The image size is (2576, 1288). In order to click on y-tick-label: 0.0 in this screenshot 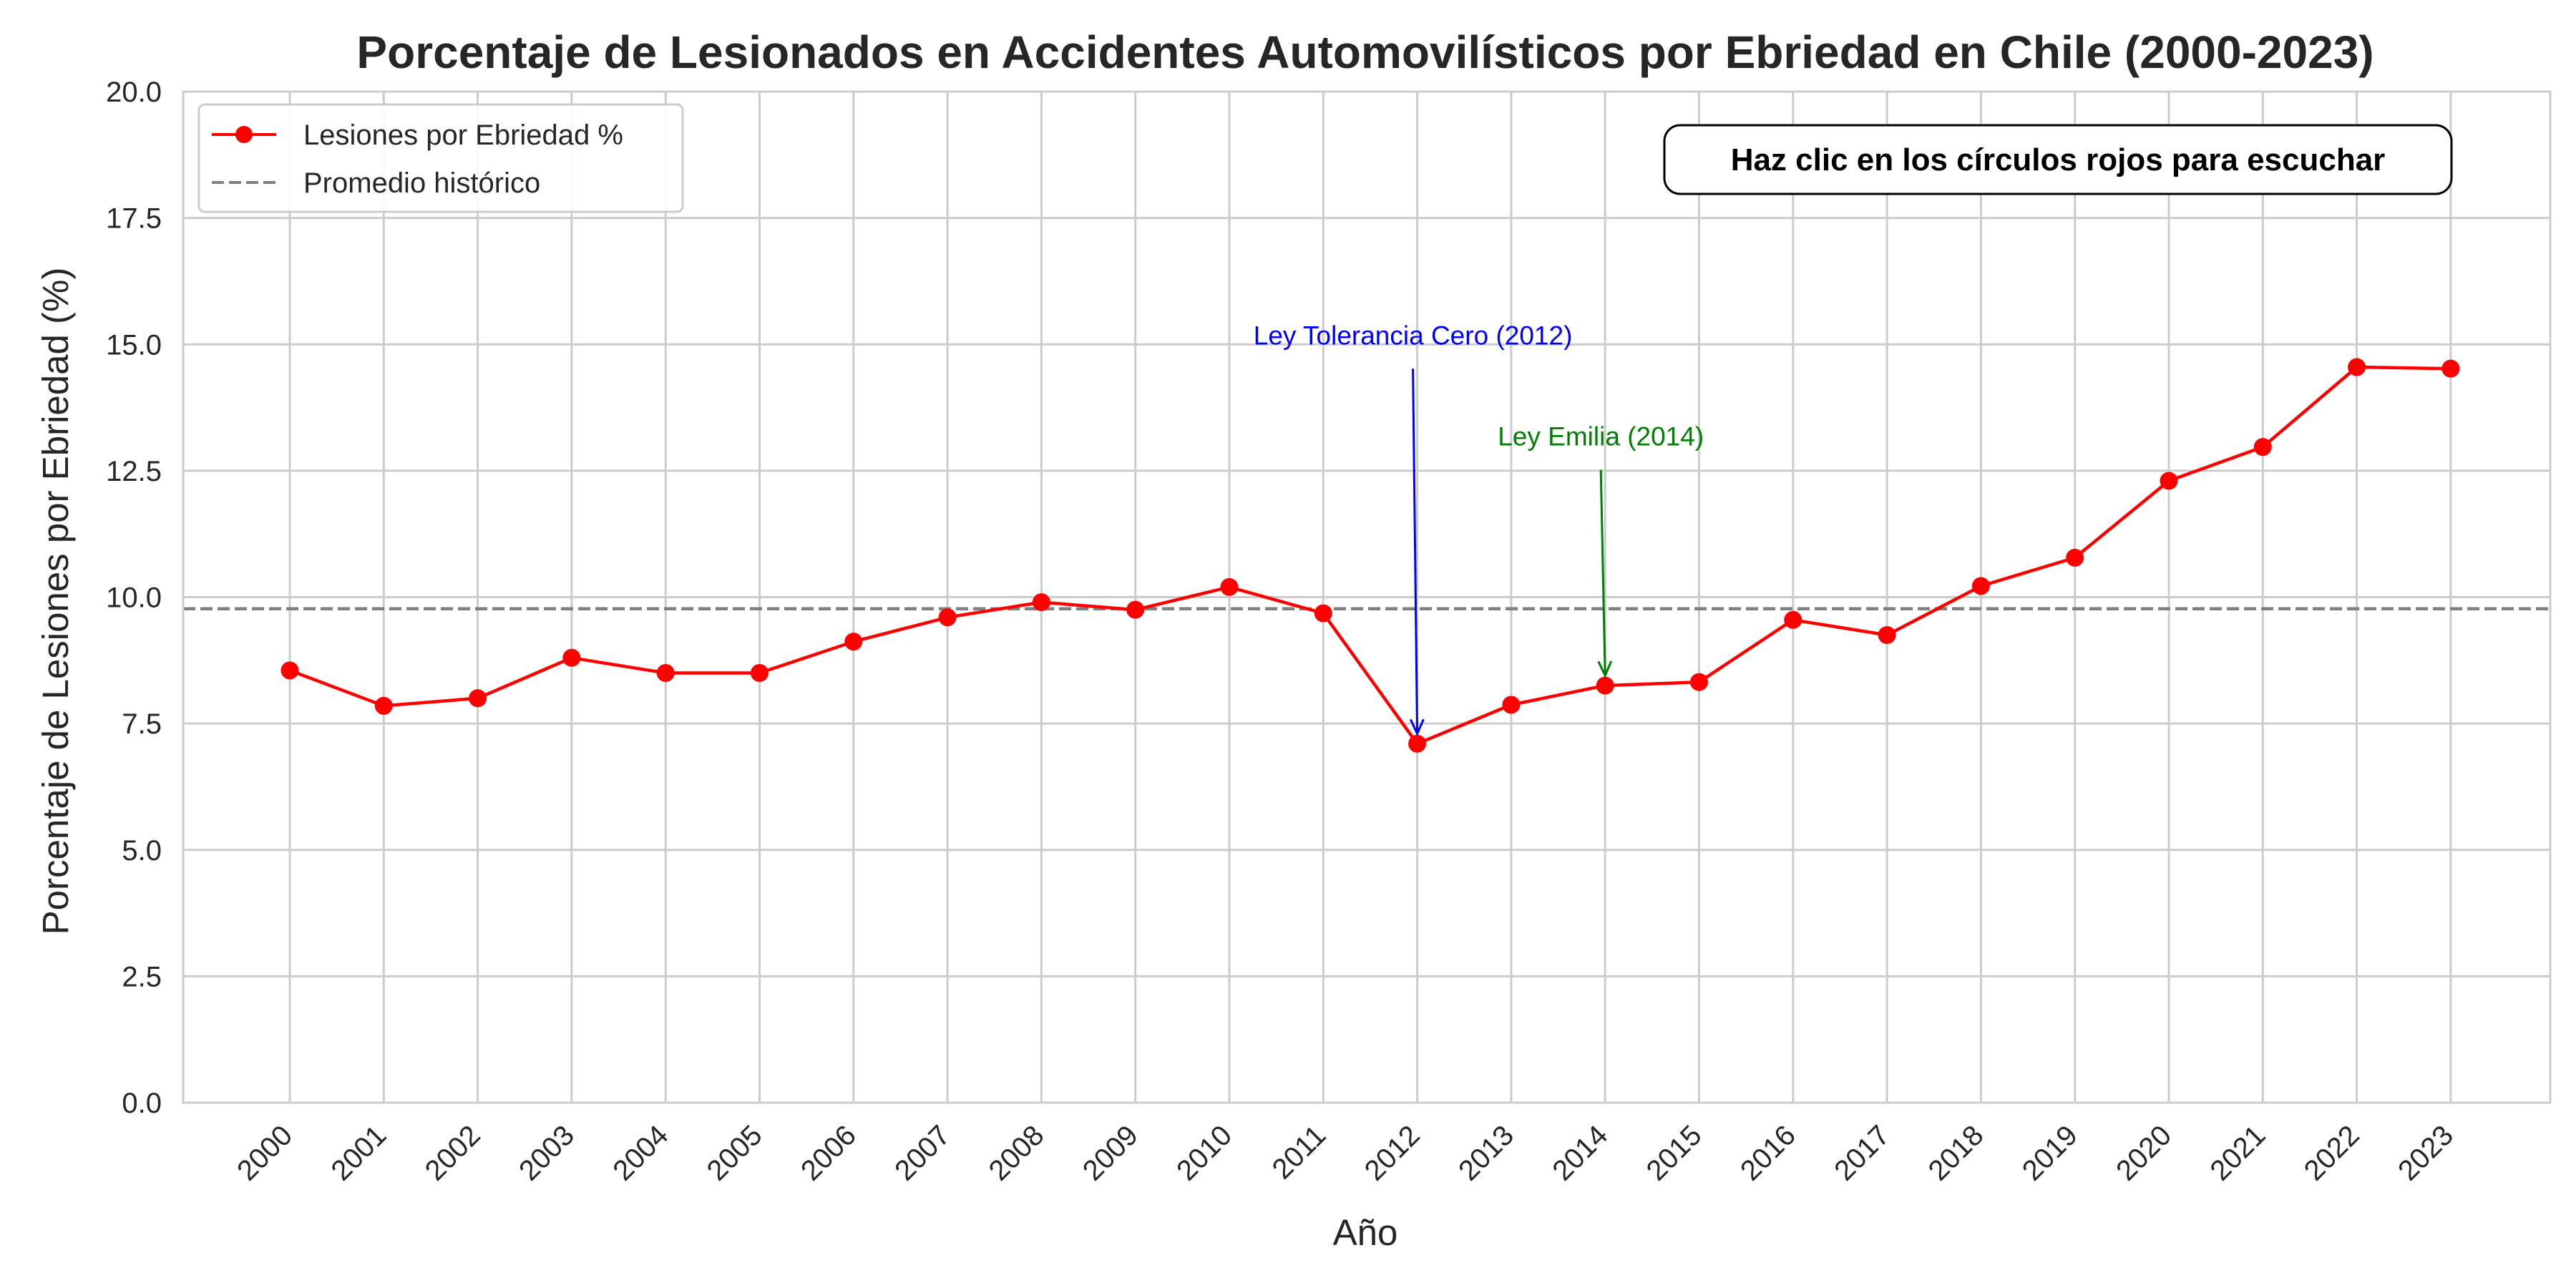, I will do `click(142, 1103)`.